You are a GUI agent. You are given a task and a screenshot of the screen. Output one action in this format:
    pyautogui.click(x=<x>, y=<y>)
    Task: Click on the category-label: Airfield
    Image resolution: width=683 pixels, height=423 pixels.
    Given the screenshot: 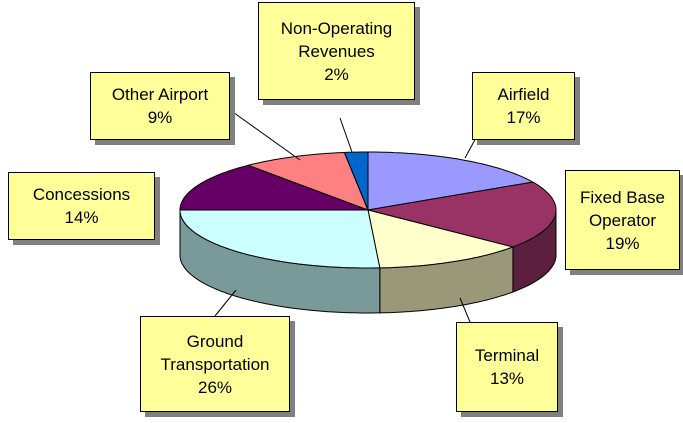 What is the action you would take?
    pyautogui.click(x=523, y=94)
    